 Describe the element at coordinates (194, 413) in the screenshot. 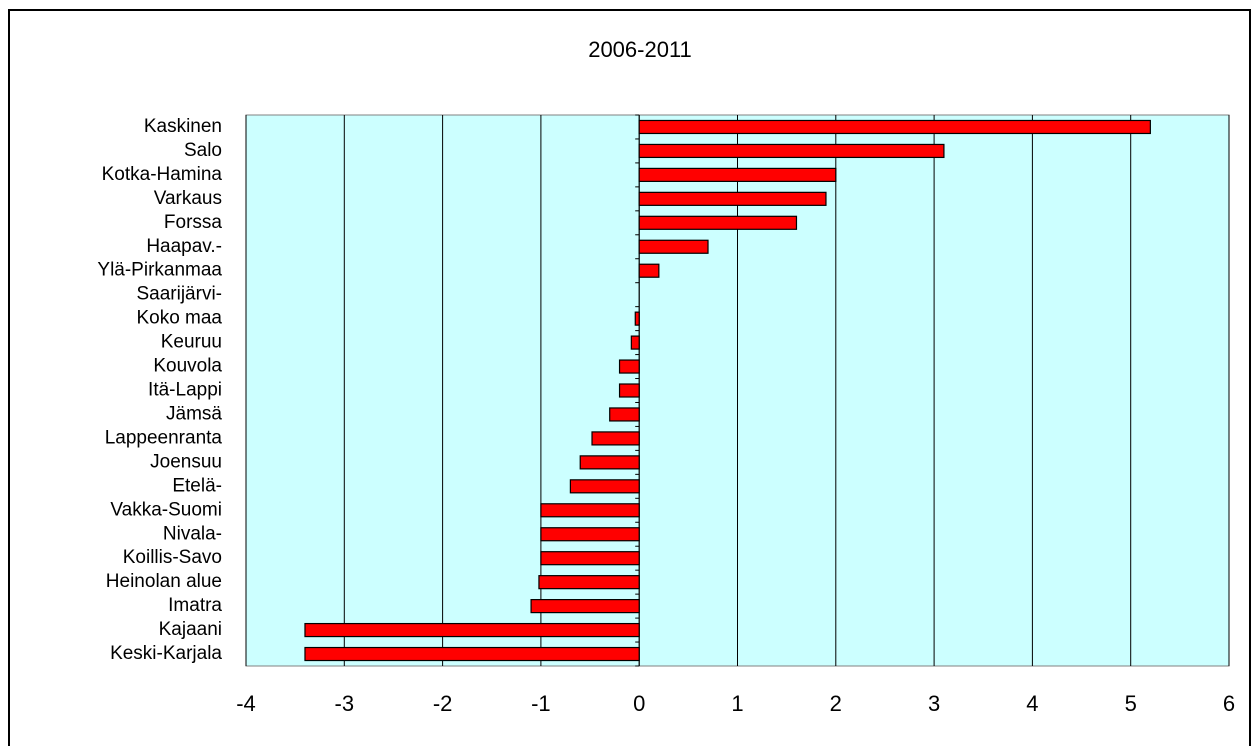

I see `y-tick-label: Jämsä` at that location.